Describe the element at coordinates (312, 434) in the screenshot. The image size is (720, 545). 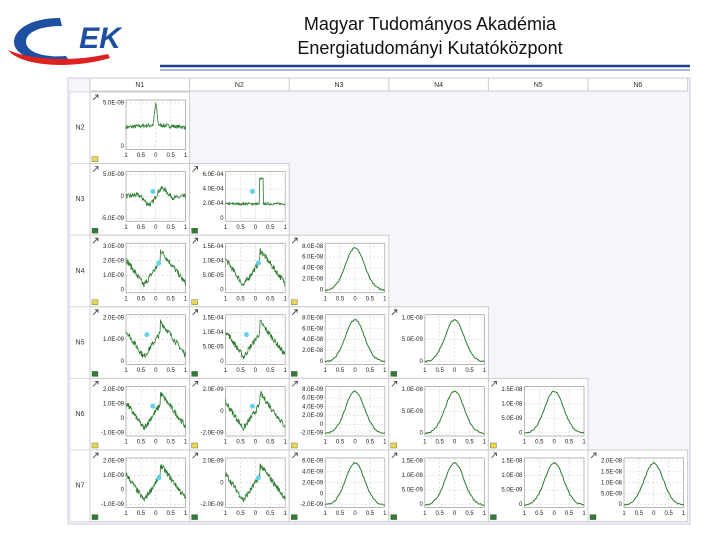
I see `y-tick-label: -2.0E-09` at that location.